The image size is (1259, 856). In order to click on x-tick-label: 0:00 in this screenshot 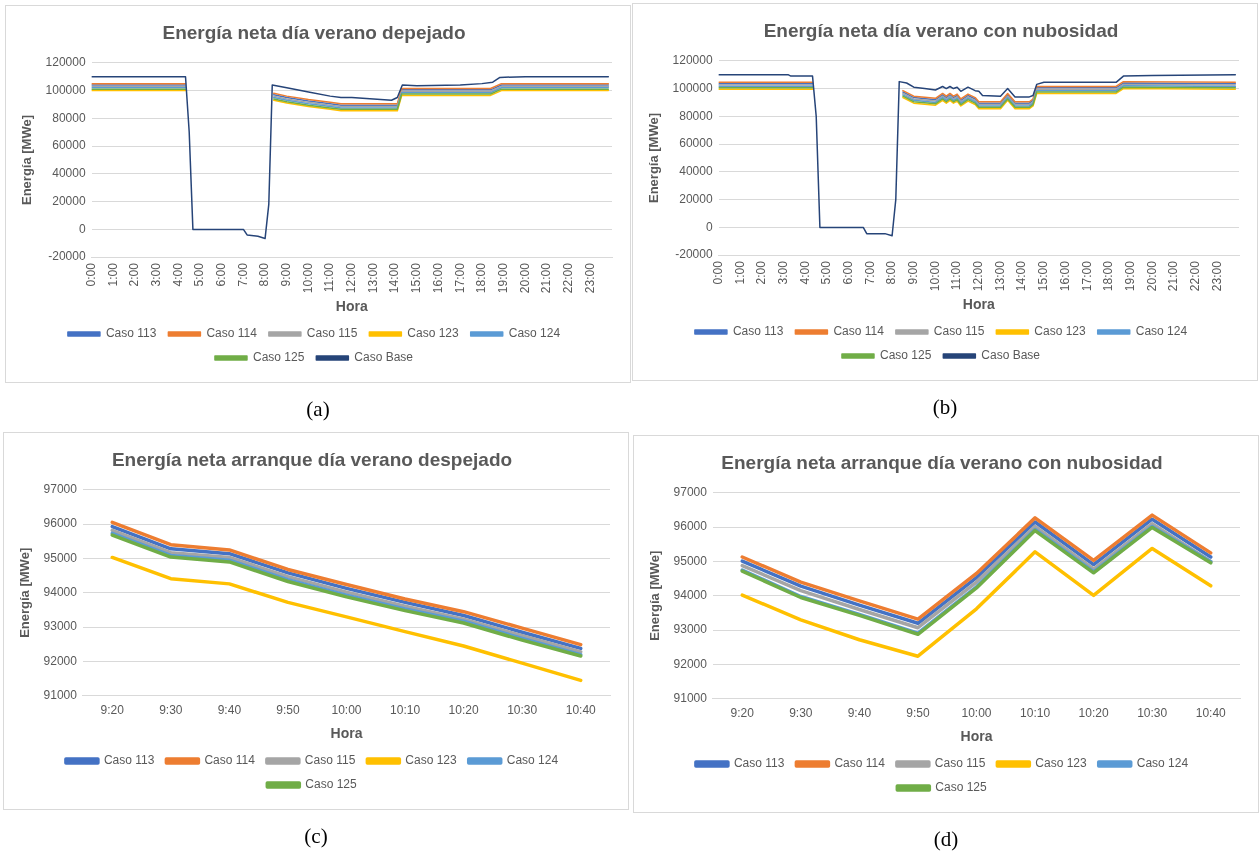, I will do `click(90, 274)`.